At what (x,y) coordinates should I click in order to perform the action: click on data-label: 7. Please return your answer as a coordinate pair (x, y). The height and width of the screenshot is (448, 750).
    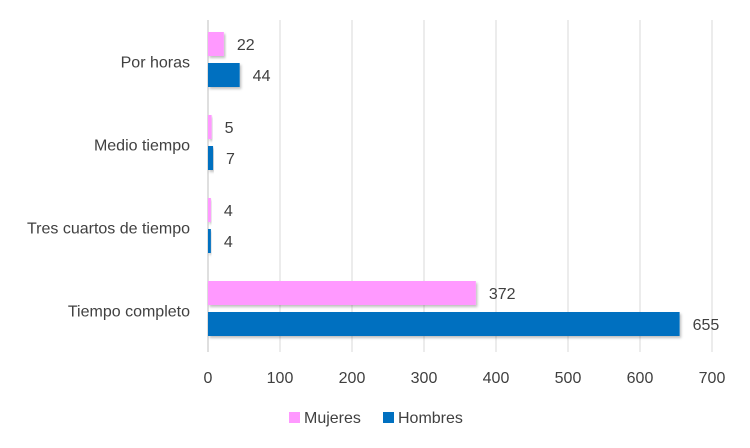
    Looking at the image, I should click on (230, 159).